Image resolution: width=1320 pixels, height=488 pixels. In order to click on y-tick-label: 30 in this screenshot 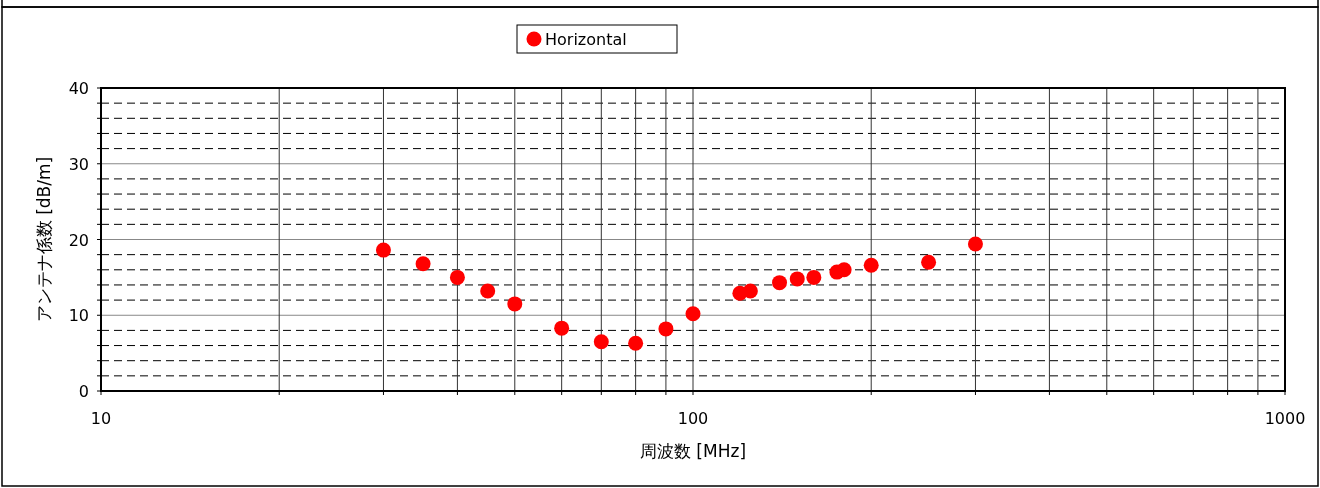, I will do `click(78, 164)`.